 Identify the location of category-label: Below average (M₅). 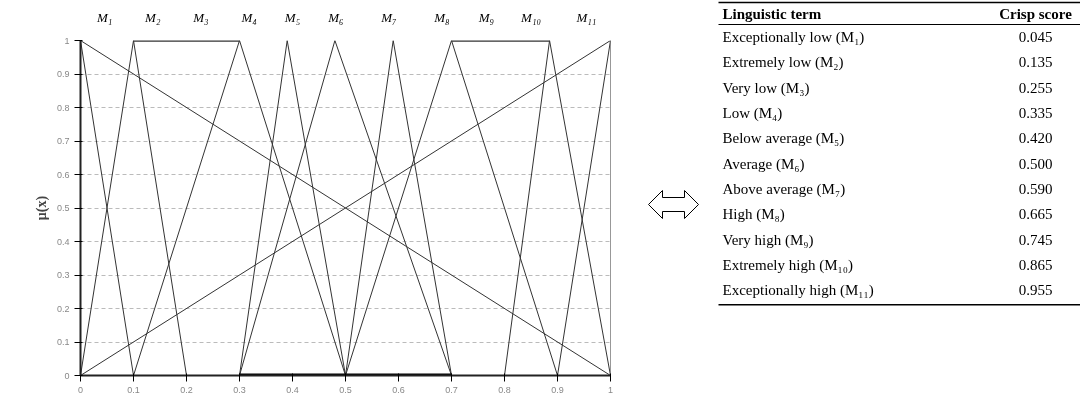
(783, 139).